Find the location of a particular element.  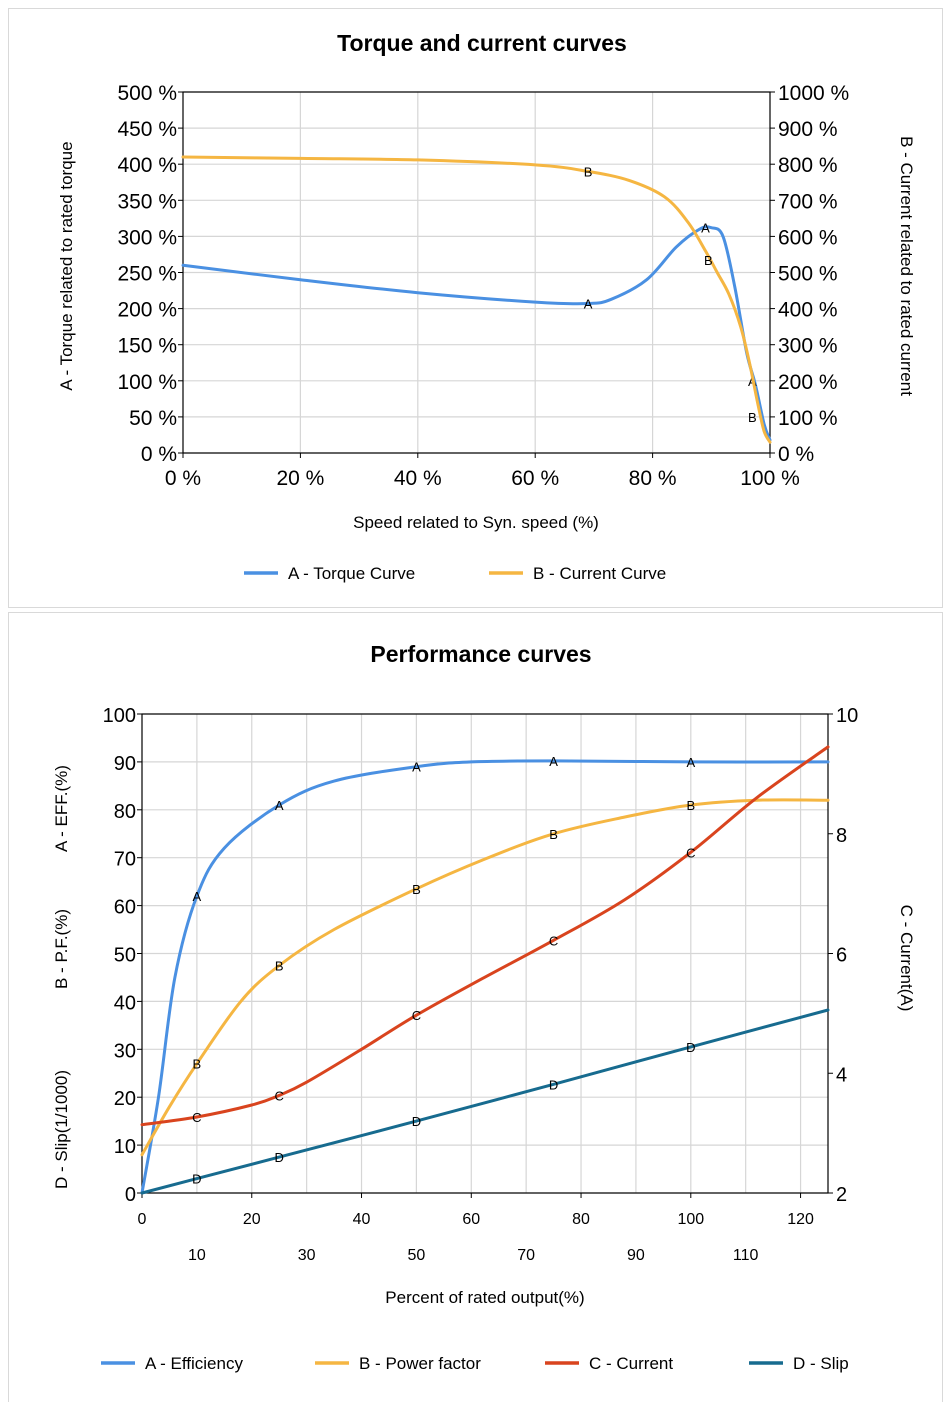

chart1-left-tick-label: 200 % is located at coordinates (147, 310).